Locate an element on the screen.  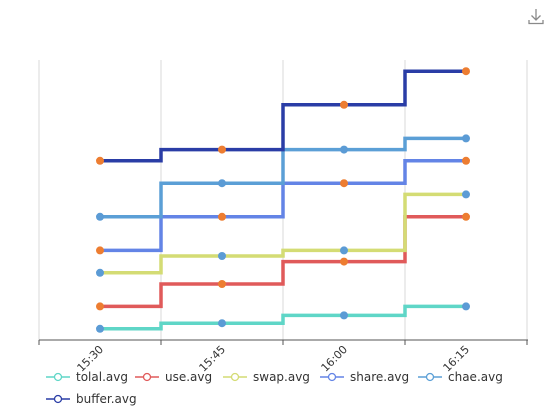
legend-label: use.avg is located at coordinates (188, 377).